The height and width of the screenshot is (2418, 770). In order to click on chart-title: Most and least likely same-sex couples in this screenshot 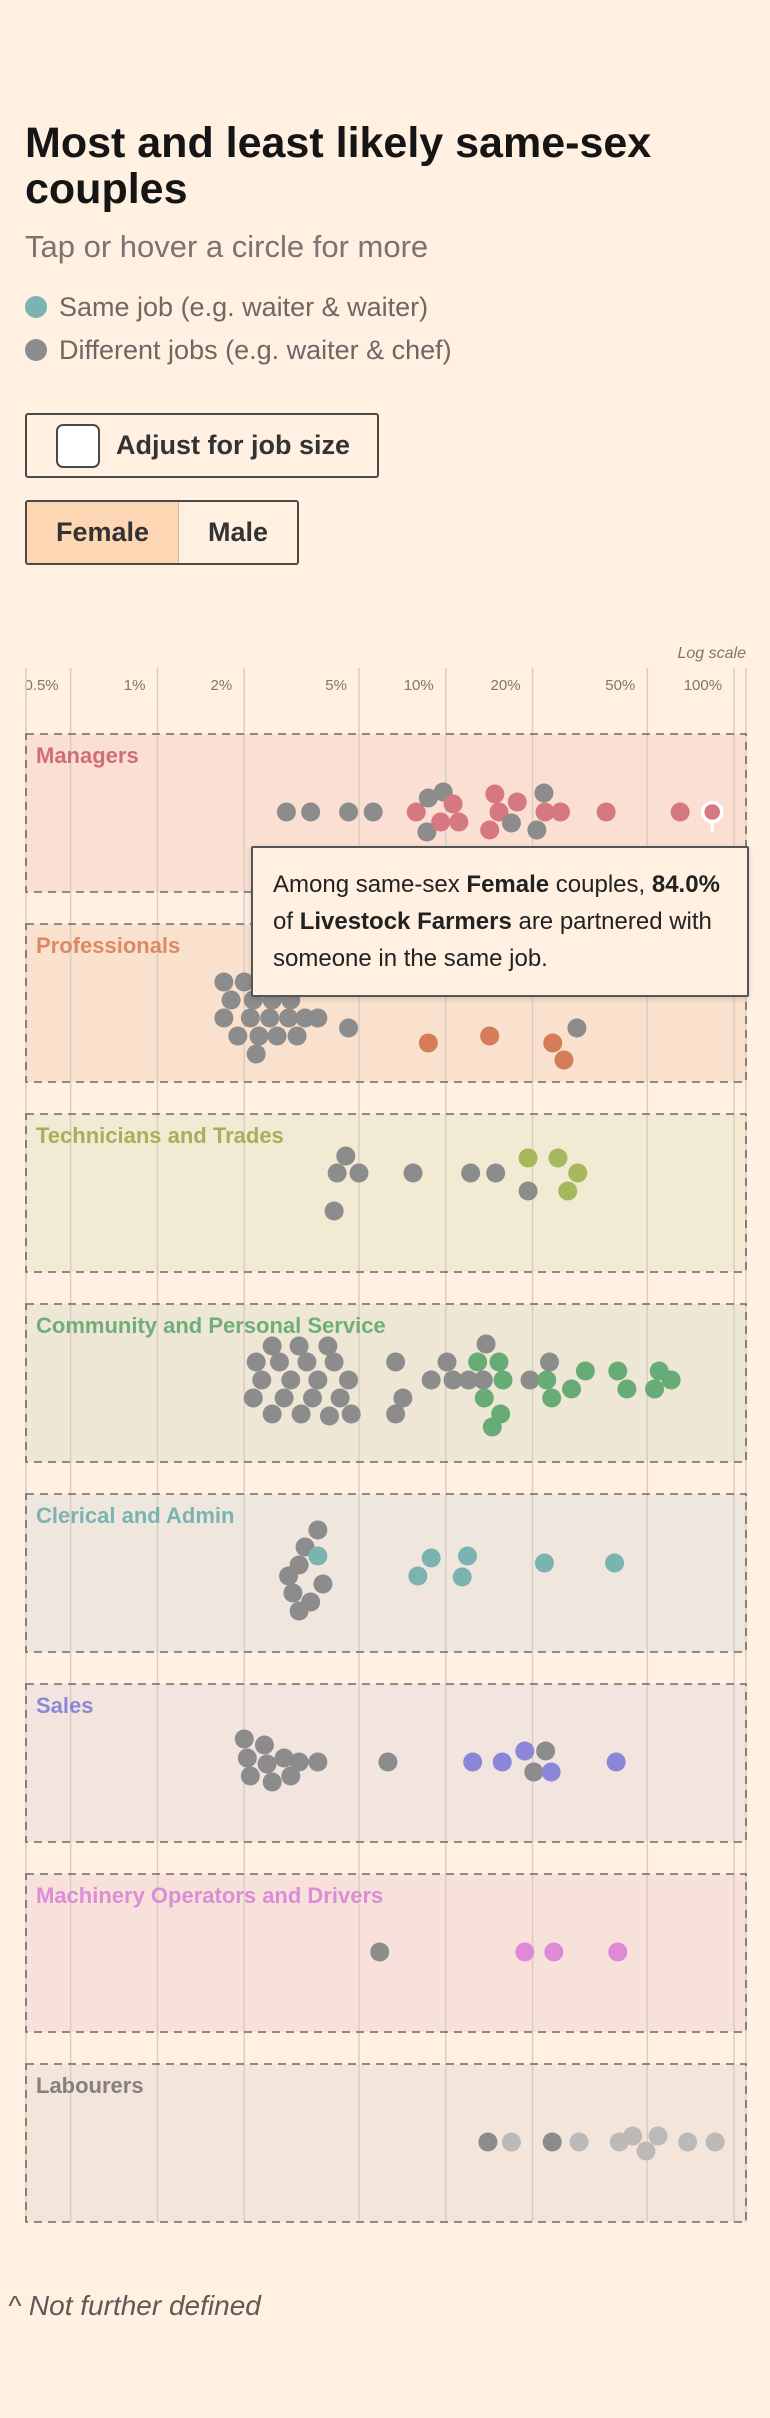, I will do `click(338, 166)`.